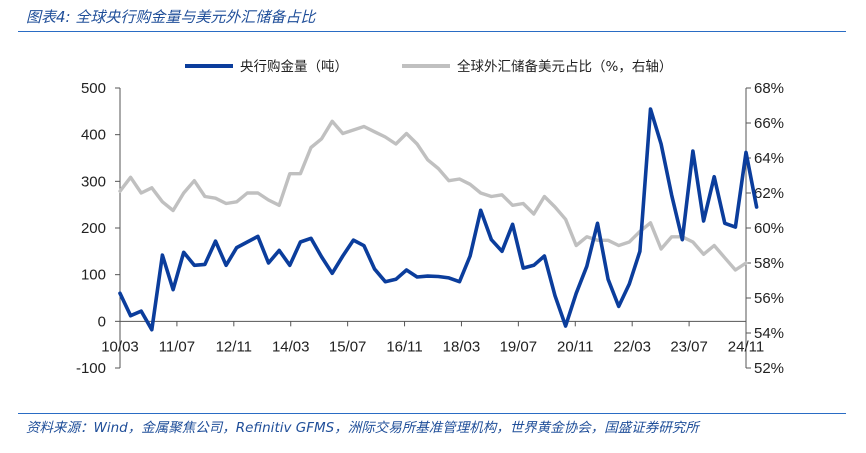 Image resolution: width=866 pixels, height=453 pixels. I want to click on left-axis: 500 400 300 200 100 0 -100, so click(98, 228).